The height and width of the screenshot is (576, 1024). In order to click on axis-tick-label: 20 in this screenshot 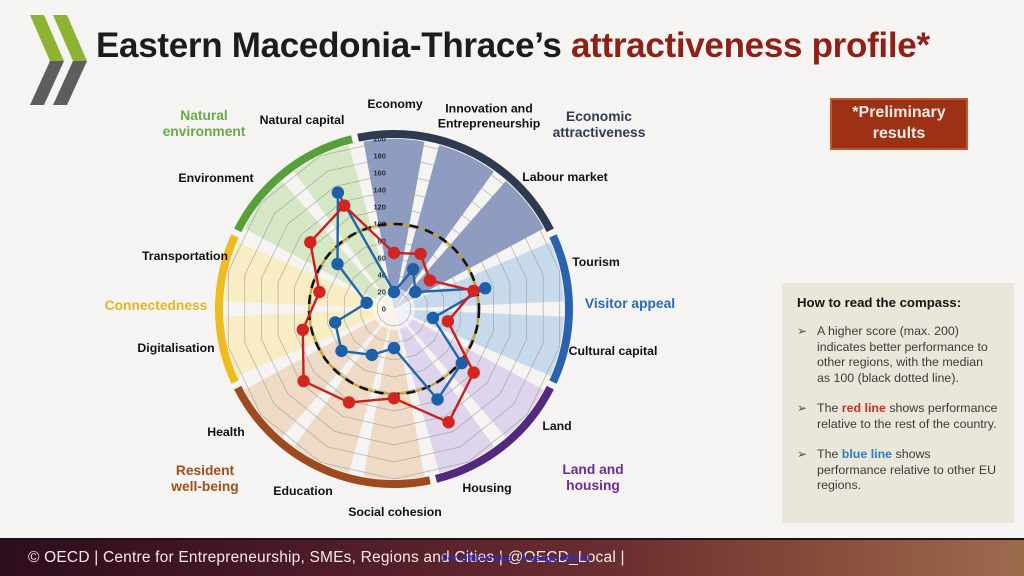, I will do `click(382, 292)`.